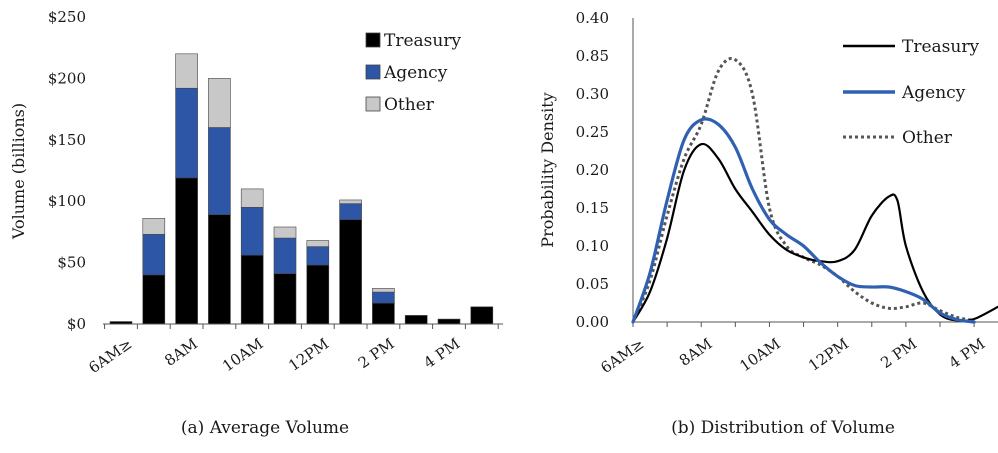 The height and width of the screenshot is (453, 998). I want to click on x-tick-label-b: 4 PM, so click(967, 354).